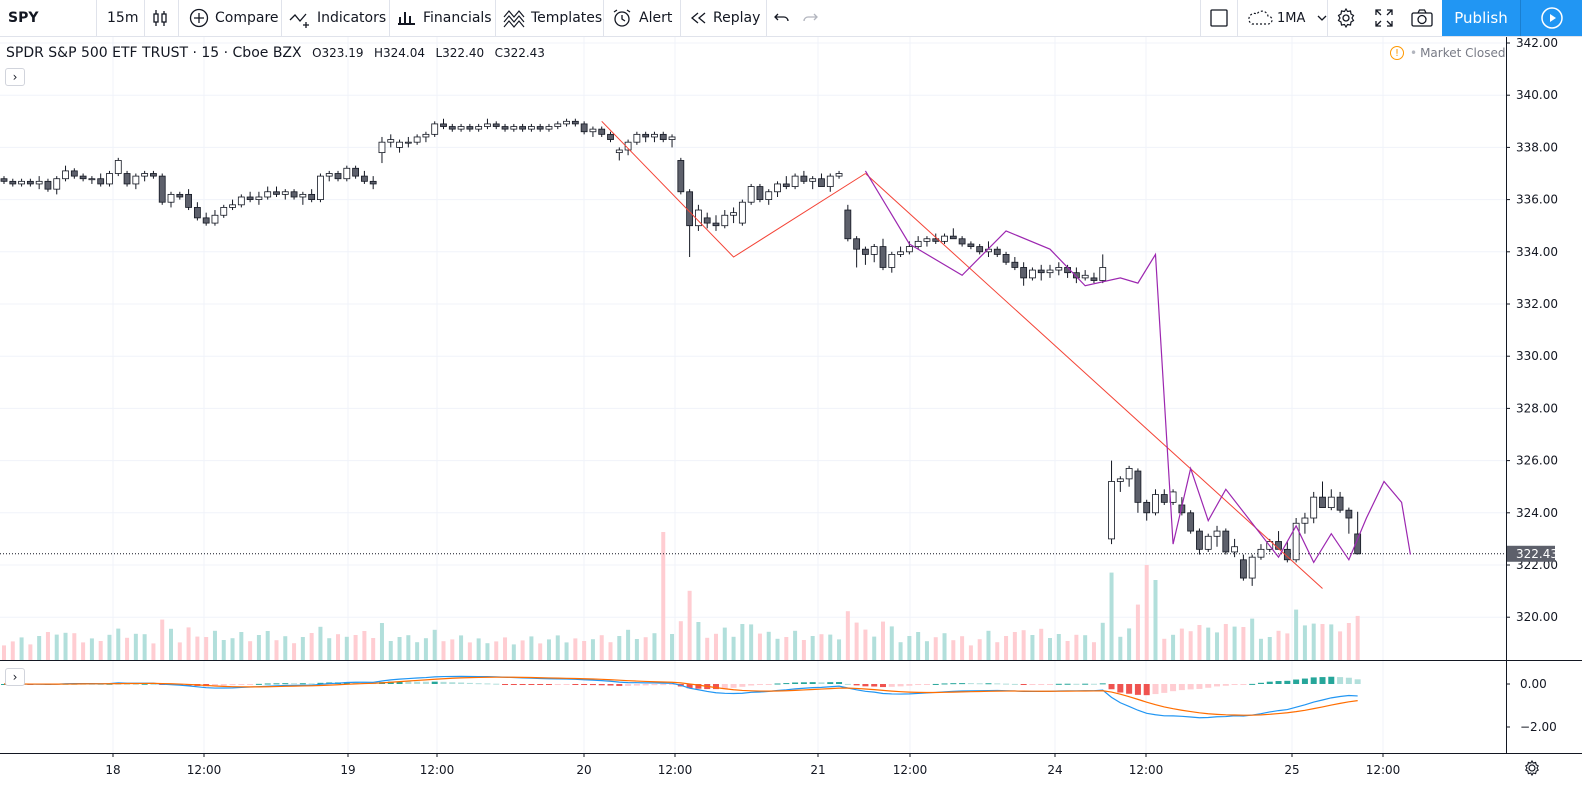 This screenshot has height=786, width=1582. What do you see at coordinates (552, 18) in the screenshot?
I see `templates-button: Templates` at bounding box center [552, 18].